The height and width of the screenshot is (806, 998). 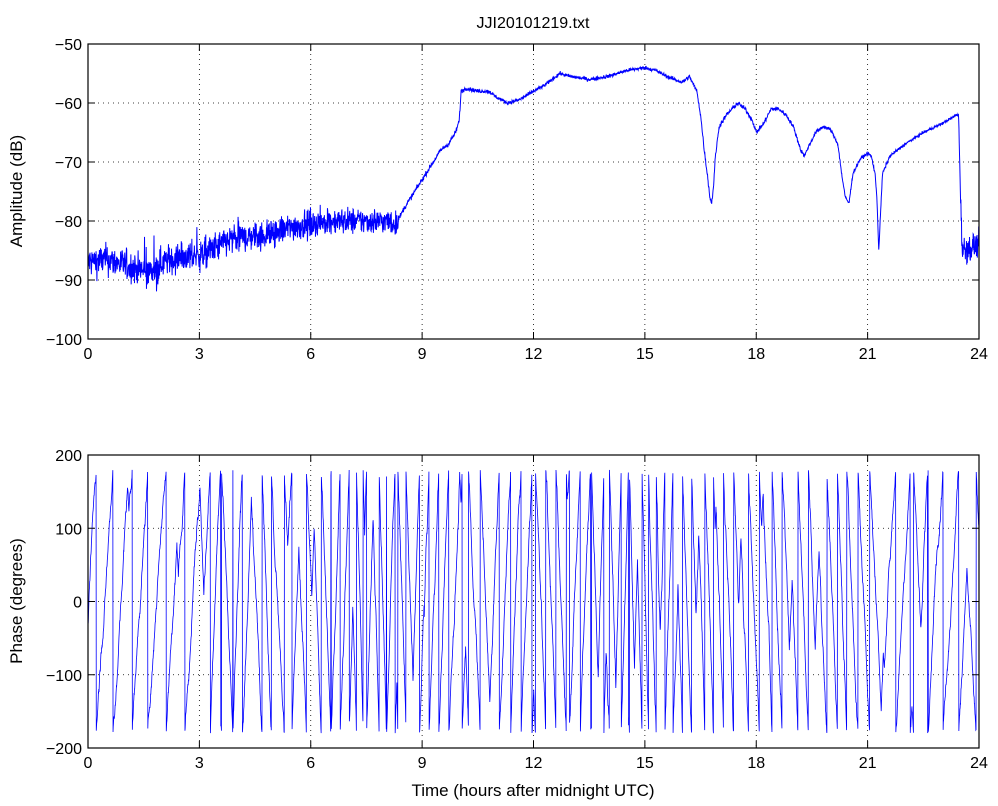 What do you see at coordinates (422, 354) in the screenshot?
I see `amplitude-x-tick-label: 9` at bounding box center [422, 354].